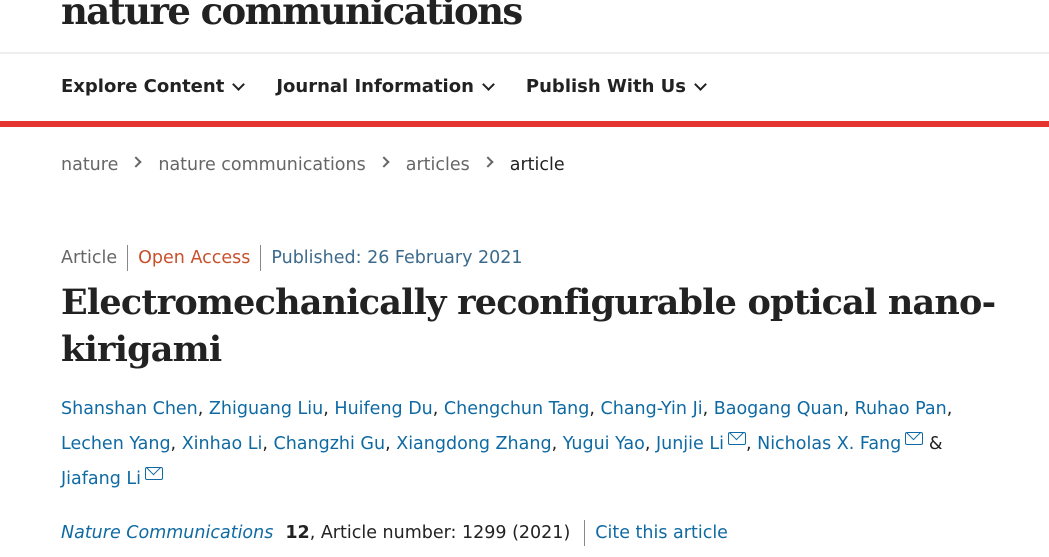 This screenshot has width=1049, height=557. Describe the element at coordinates (396, 258) in the screenshot. I see `published-date: Published: 26 February 2021` at that location.